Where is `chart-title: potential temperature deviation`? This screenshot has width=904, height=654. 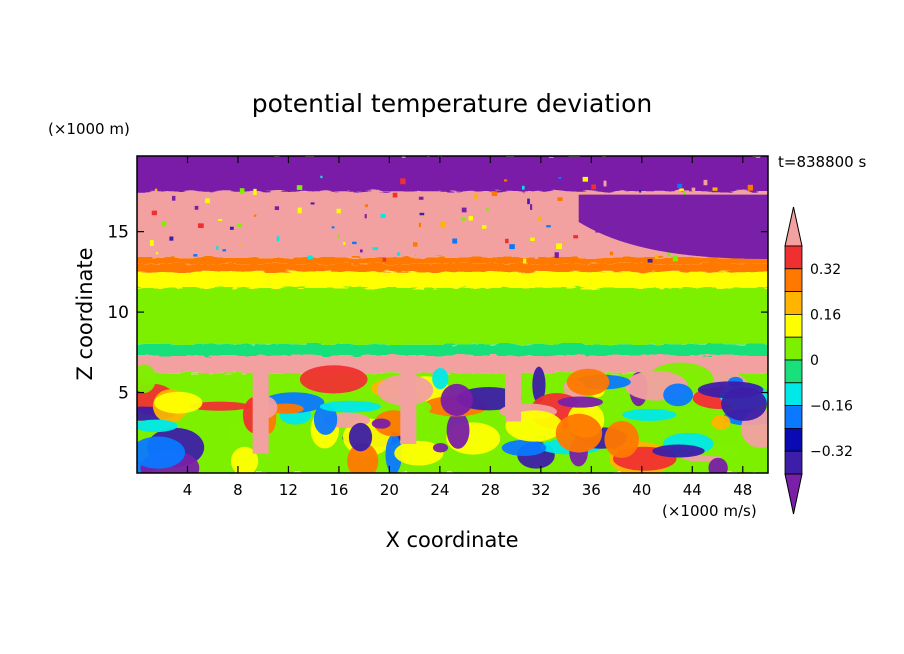
chart-title: potential temperature deviation is located at coordinates (452, 103).